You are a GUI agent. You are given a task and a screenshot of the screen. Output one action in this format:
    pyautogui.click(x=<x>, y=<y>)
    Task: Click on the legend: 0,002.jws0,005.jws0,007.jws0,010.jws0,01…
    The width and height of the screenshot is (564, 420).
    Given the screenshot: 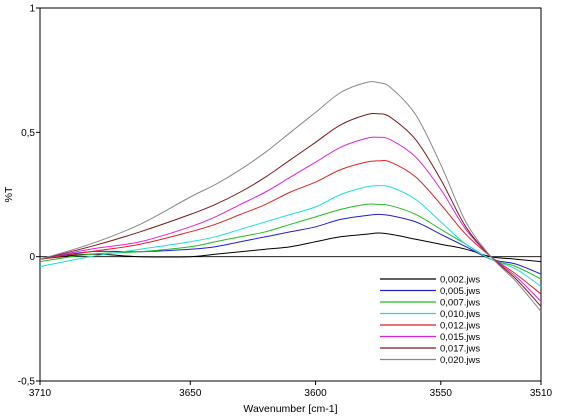 What is the action you would take?
    pyautogui.click(x=430, y=320)
    